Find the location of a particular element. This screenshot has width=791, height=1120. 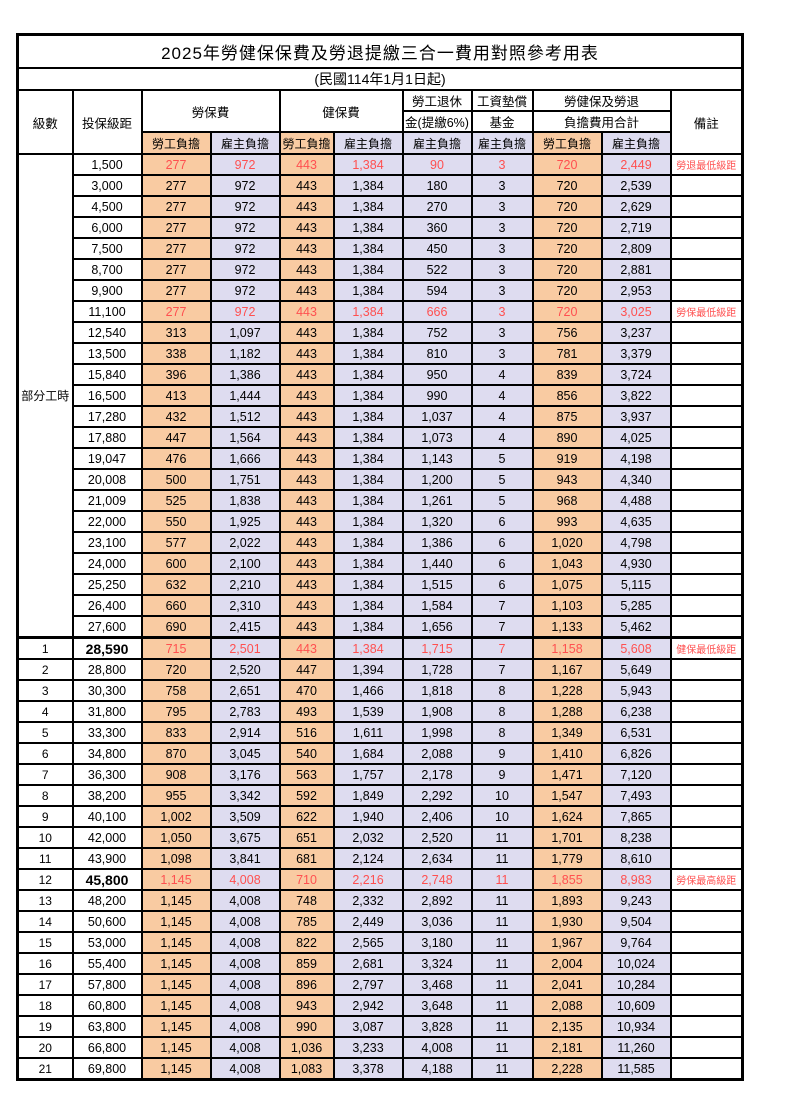

cell-total-employee: 1,624 is located at coordinates (567, 816).